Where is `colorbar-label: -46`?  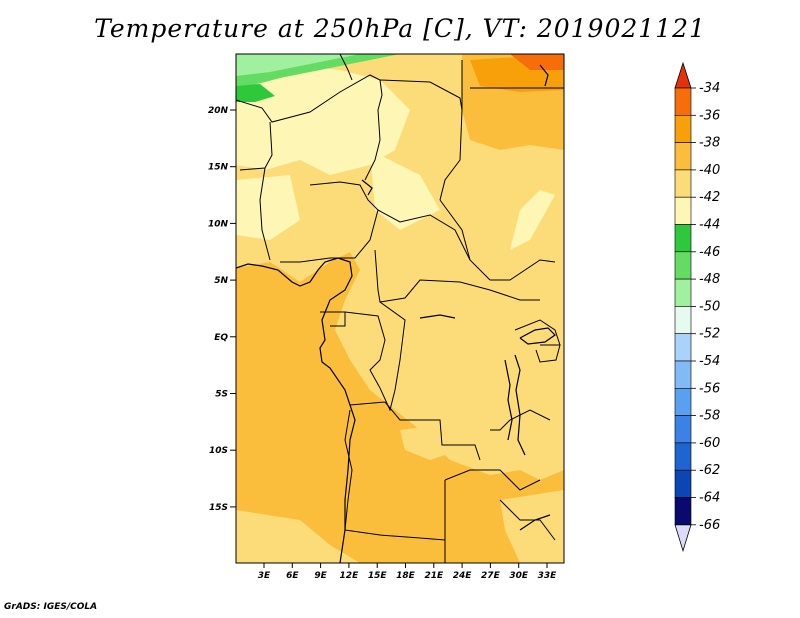 colorbar-label: -46 is located at coordinates (709, 252).